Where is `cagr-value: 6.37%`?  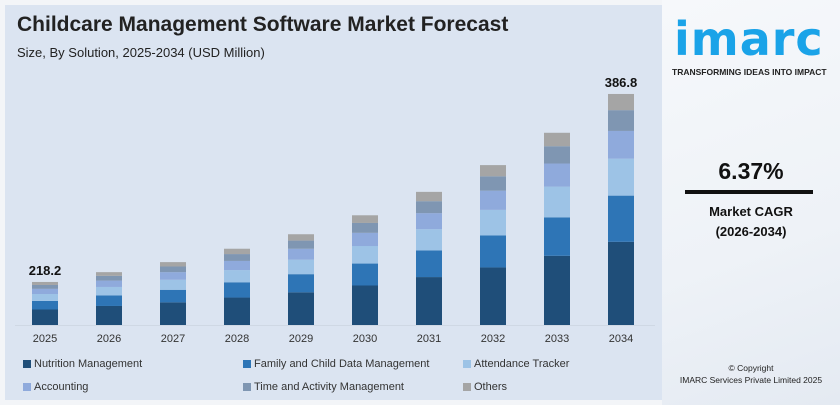
cagr-value: 6.37% is located at coordinates (751, 171).